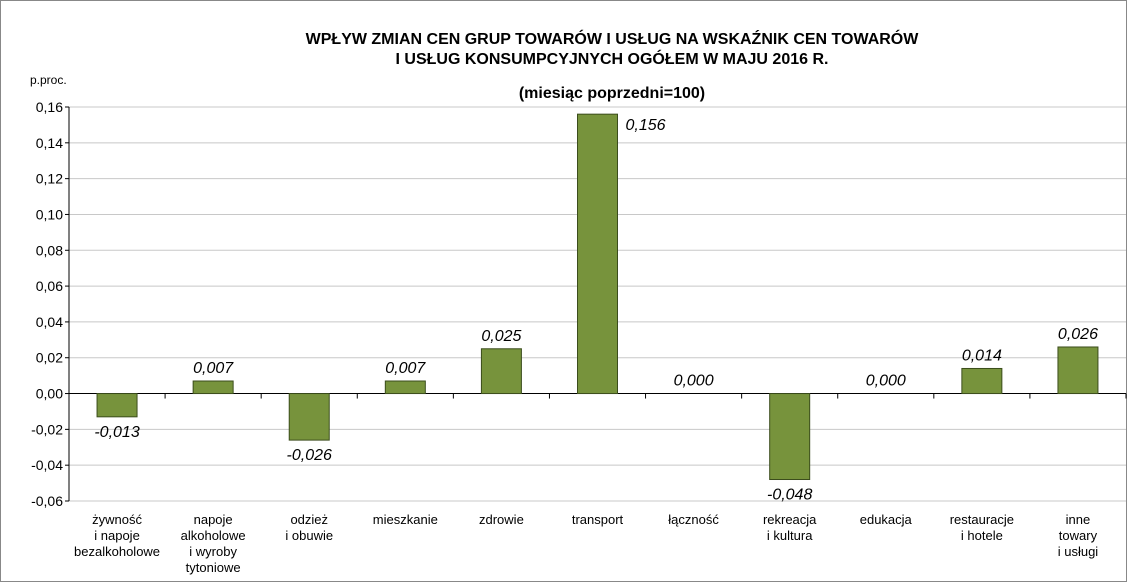 Image resolution: width=1127 pixels, height=582 pixels. What do you see at coordinates (612, 93) in the screenshot?
I see `chart-subtitle: (miesiąc poprzedni=100)` at bounding box center [612, 93].